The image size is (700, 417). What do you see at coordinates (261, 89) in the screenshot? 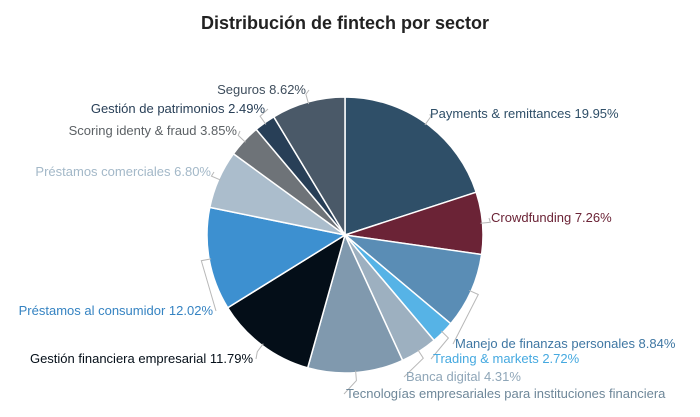
I see `slice-label: Seguros 8.62%` at bounding box center [261, 89].